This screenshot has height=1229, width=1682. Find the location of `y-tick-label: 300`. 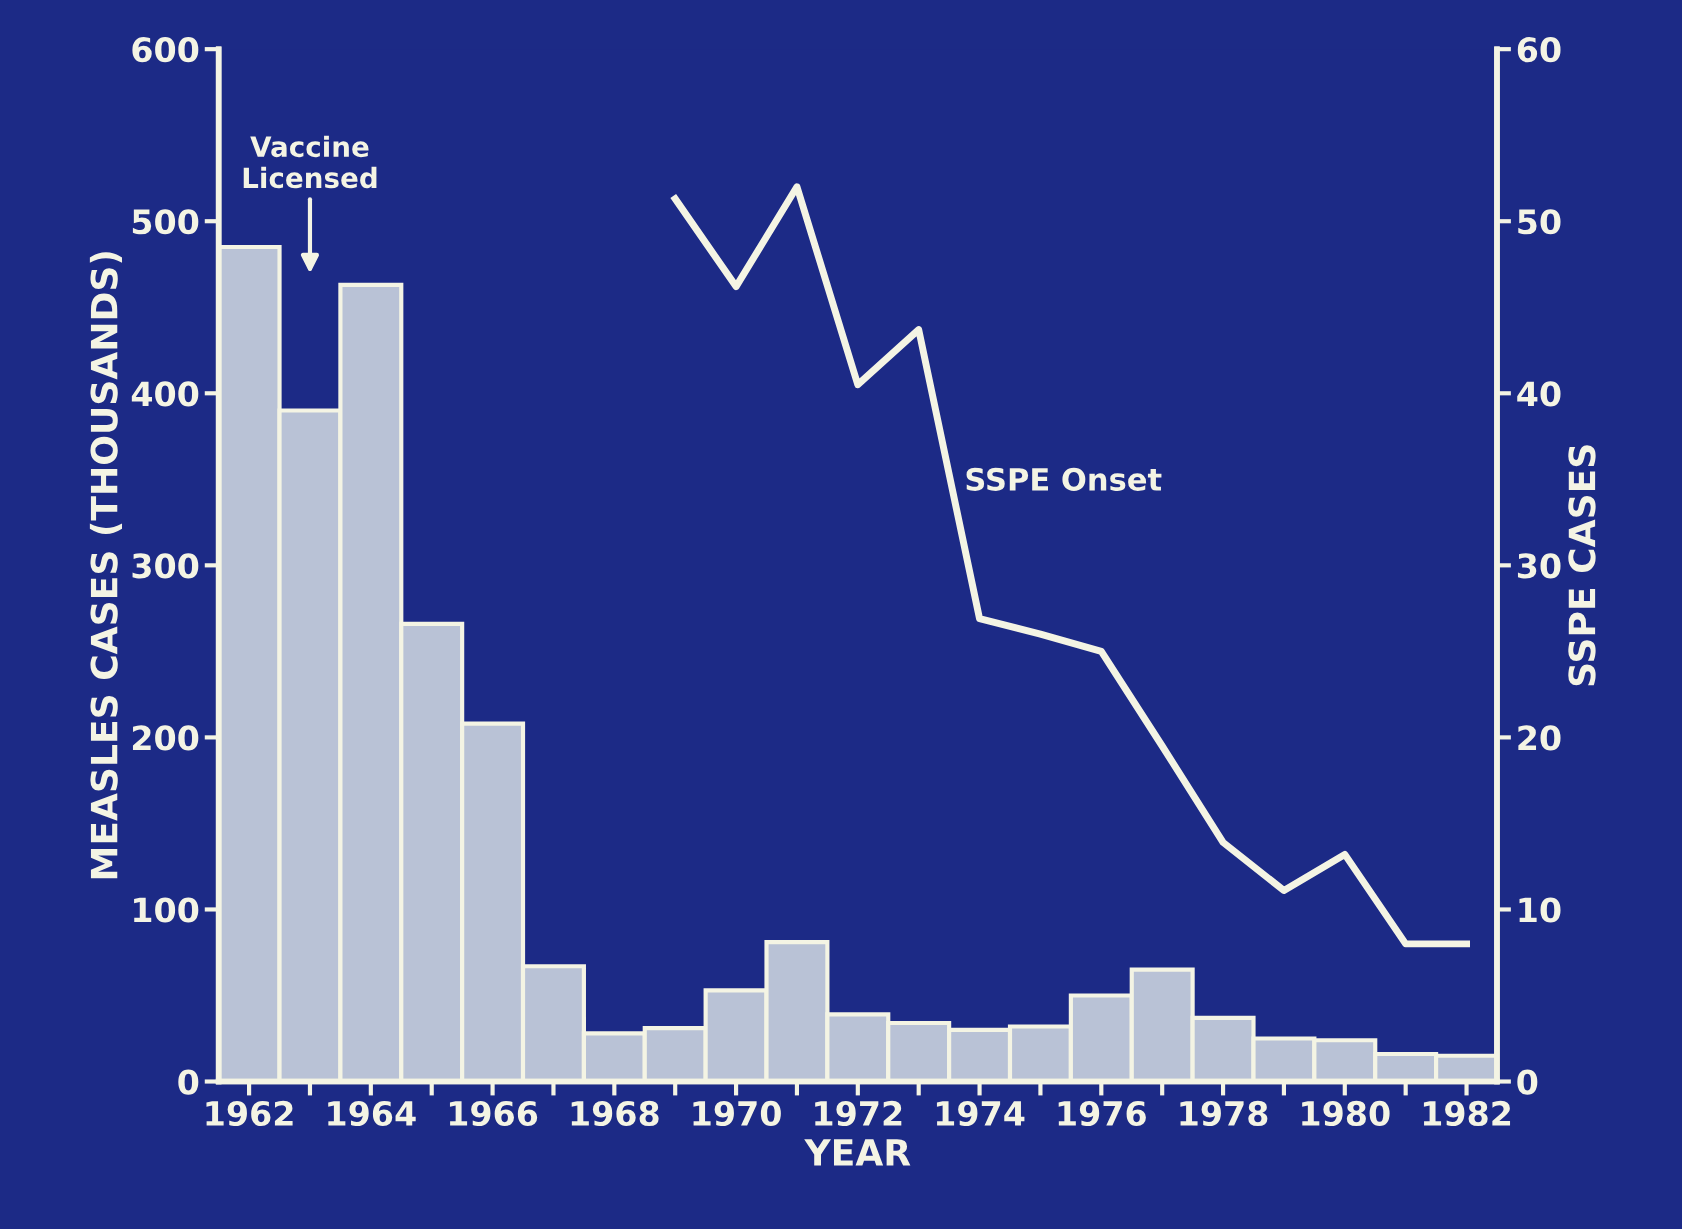

y-tick-label: 300 is located at coordinates (165, 566).